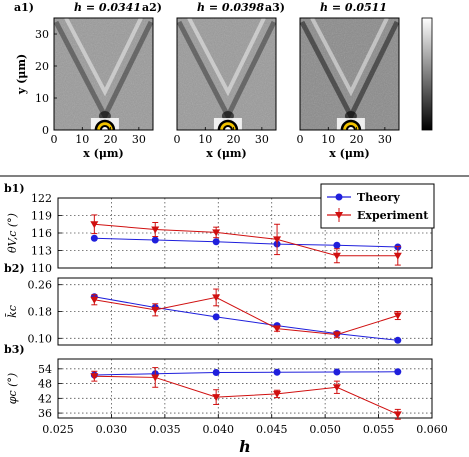 This screenshot has height=457, width=469. Describe the element at coordinates (165, 429) in the screenshot. I see `x-tick-label: 0.035` at that location.